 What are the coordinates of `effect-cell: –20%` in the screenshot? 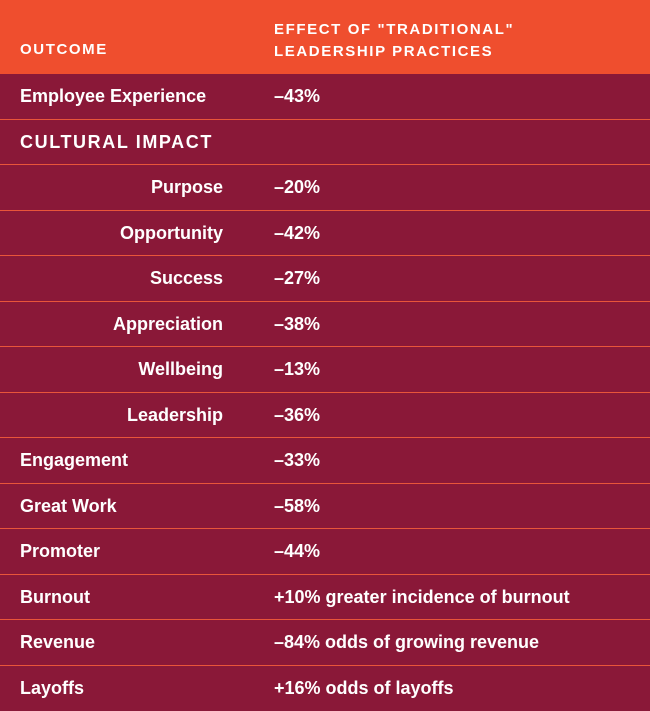 It's located at (297, 187).